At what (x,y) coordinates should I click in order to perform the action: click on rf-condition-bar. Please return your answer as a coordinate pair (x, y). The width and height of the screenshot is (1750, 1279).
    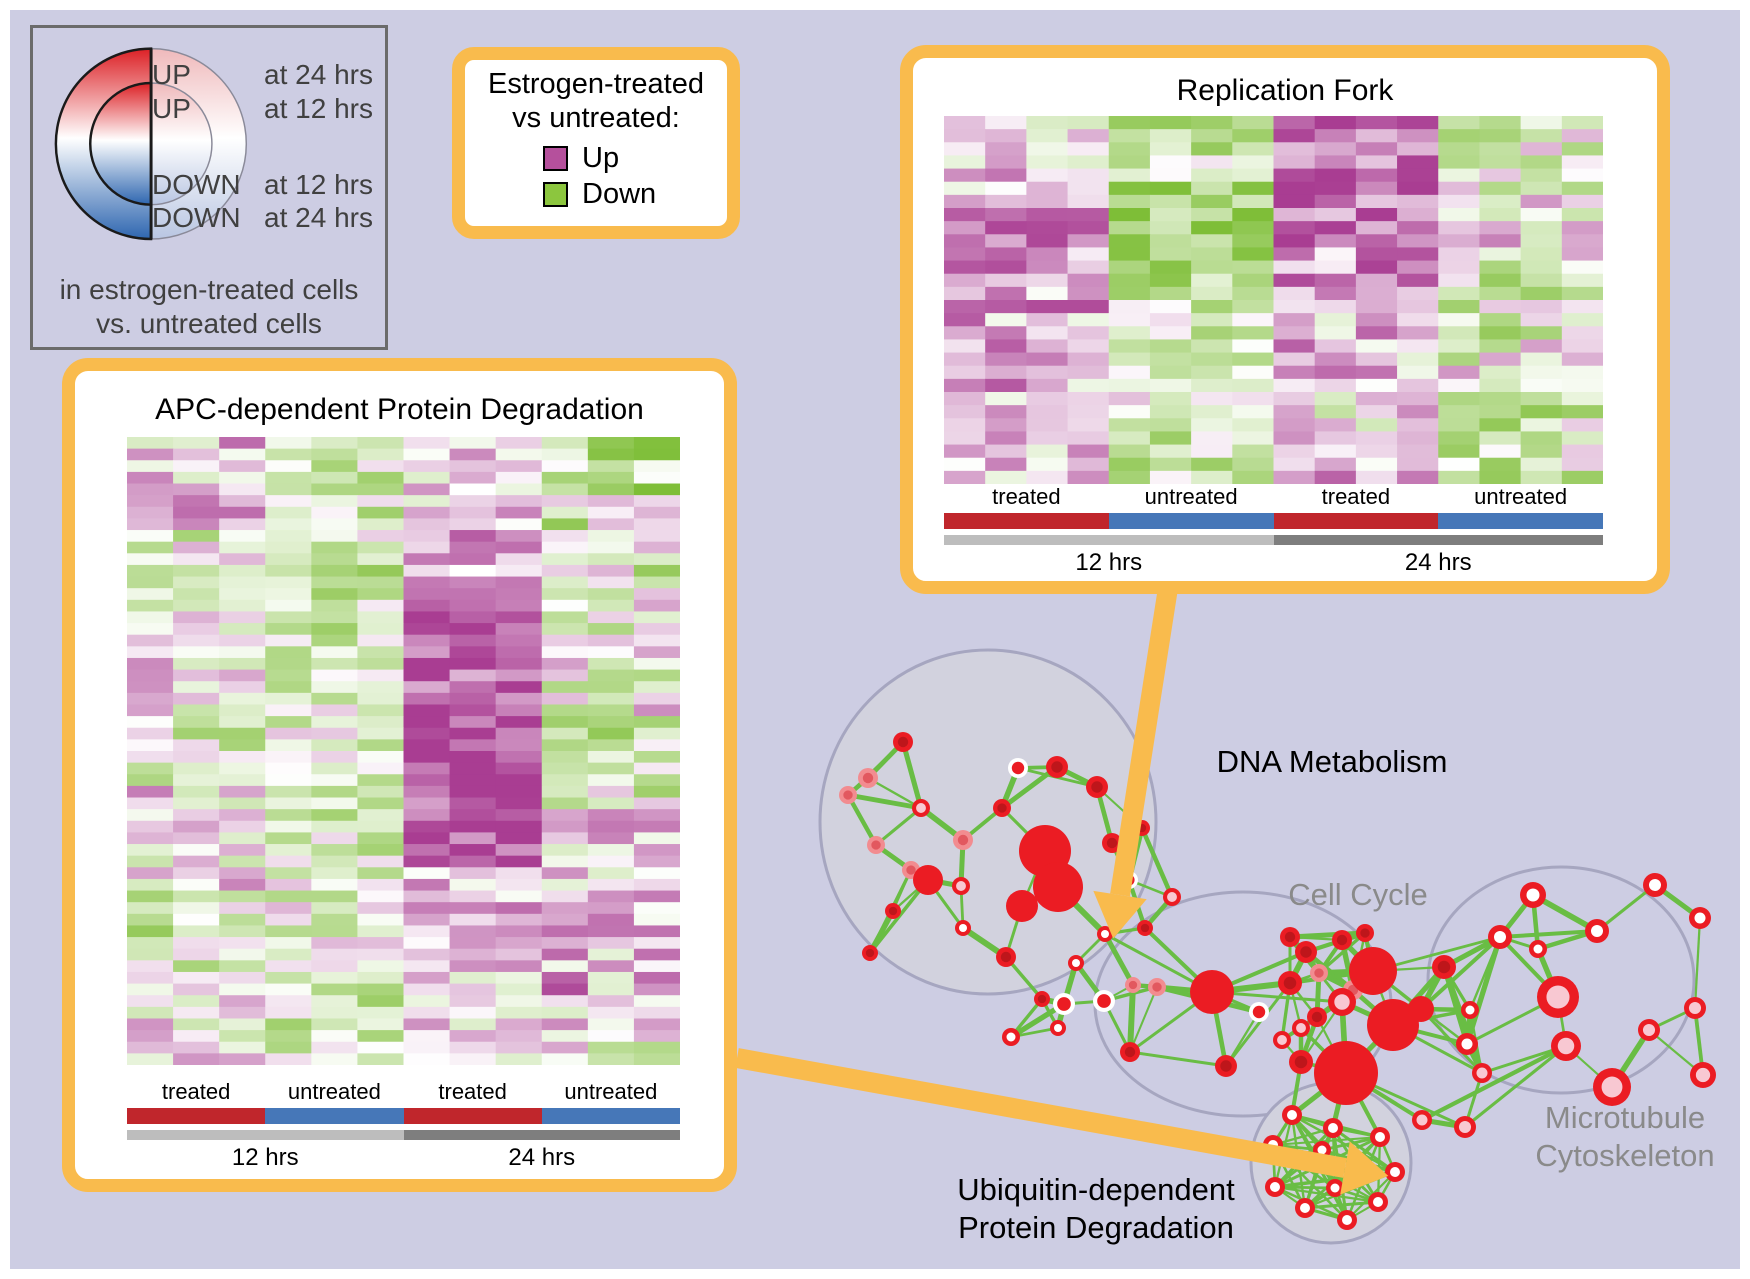
    Looking at the image, I should click on (1273, 521).